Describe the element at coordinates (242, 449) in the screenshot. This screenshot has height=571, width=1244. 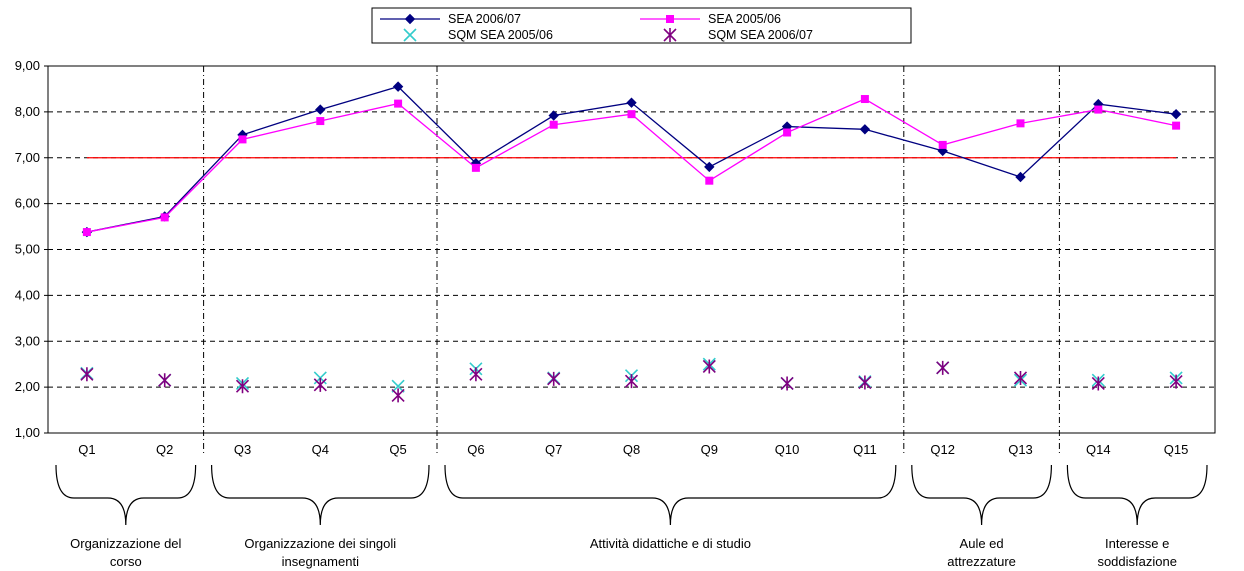
I see `x-tick-label: Q3` at that location.